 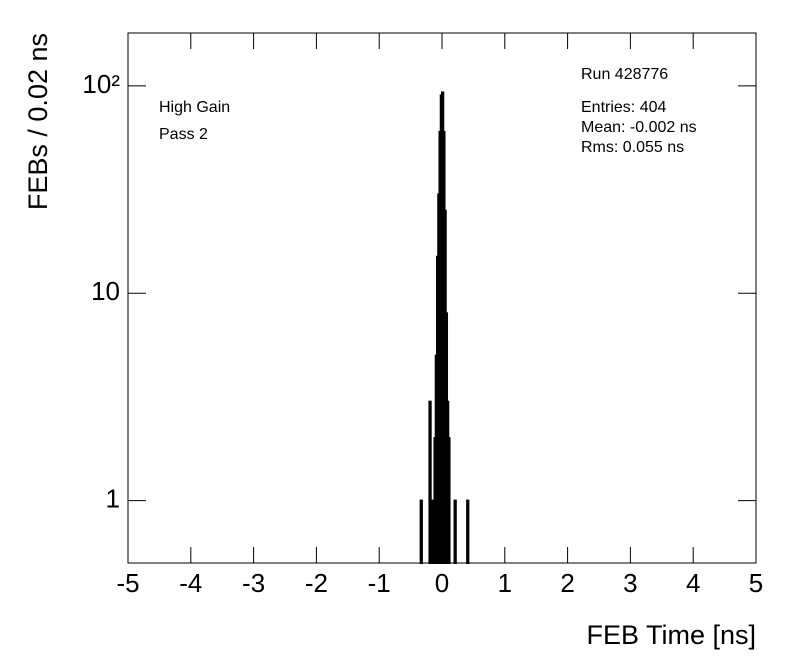 I want to click on x-tick-label: 5, so click(x=756, y=583).